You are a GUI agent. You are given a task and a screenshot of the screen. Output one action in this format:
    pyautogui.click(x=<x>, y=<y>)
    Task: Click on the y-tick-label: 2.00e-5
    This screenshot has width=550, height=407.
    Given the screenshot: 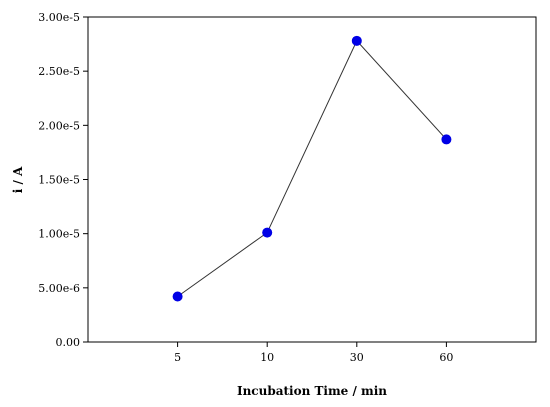 What is the action you would take?
    pyautogui.click(x=59, y=125)
    